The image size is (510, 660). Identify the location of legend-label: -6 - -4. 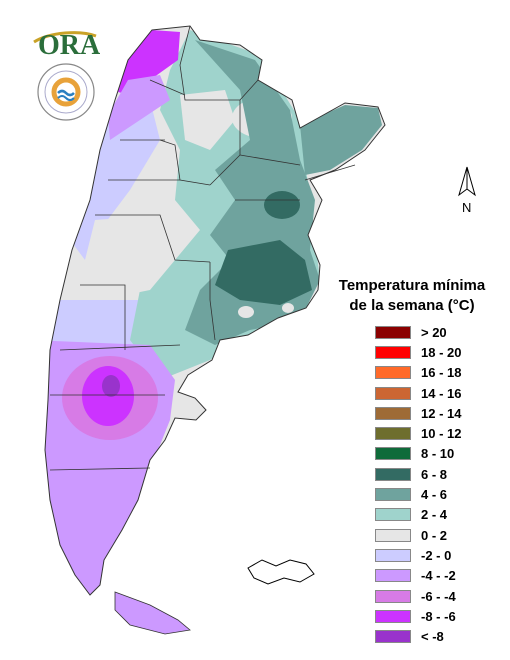
(438, 596).